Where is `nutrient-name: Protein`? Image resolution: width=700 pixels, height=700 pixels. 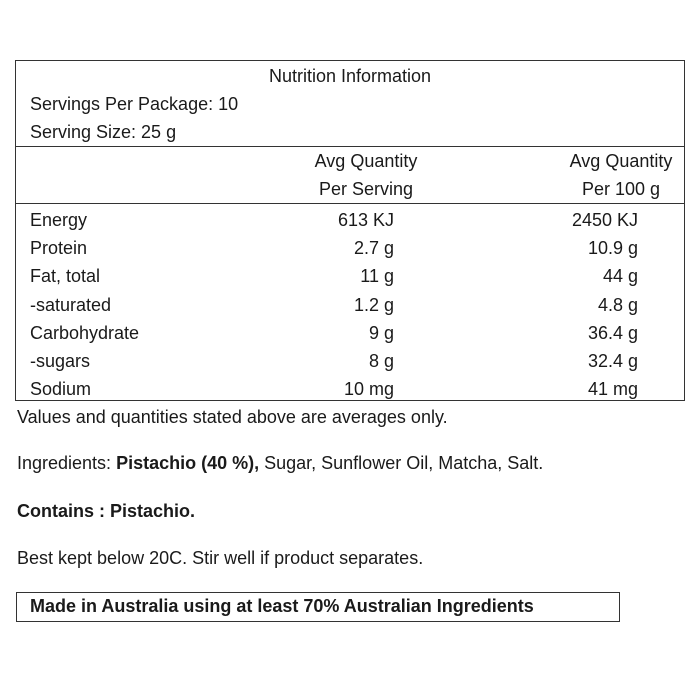 nutrient-name: Protein is located at coordinates (59, 248).